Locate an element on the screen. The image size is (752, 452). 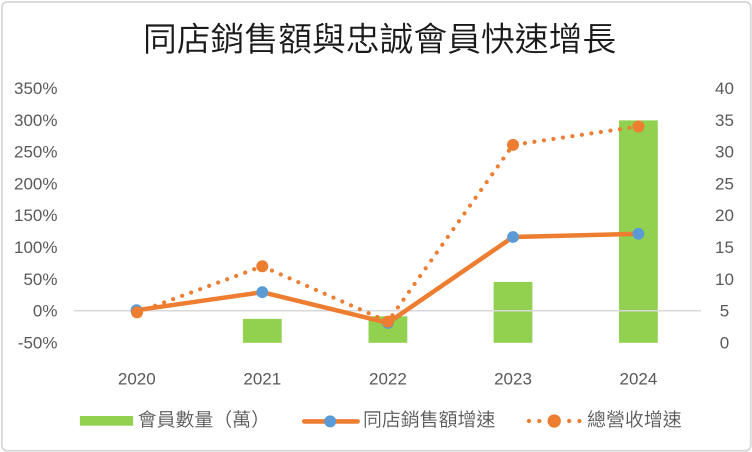
svg-text: 250% is located at coordinates (35, 152).